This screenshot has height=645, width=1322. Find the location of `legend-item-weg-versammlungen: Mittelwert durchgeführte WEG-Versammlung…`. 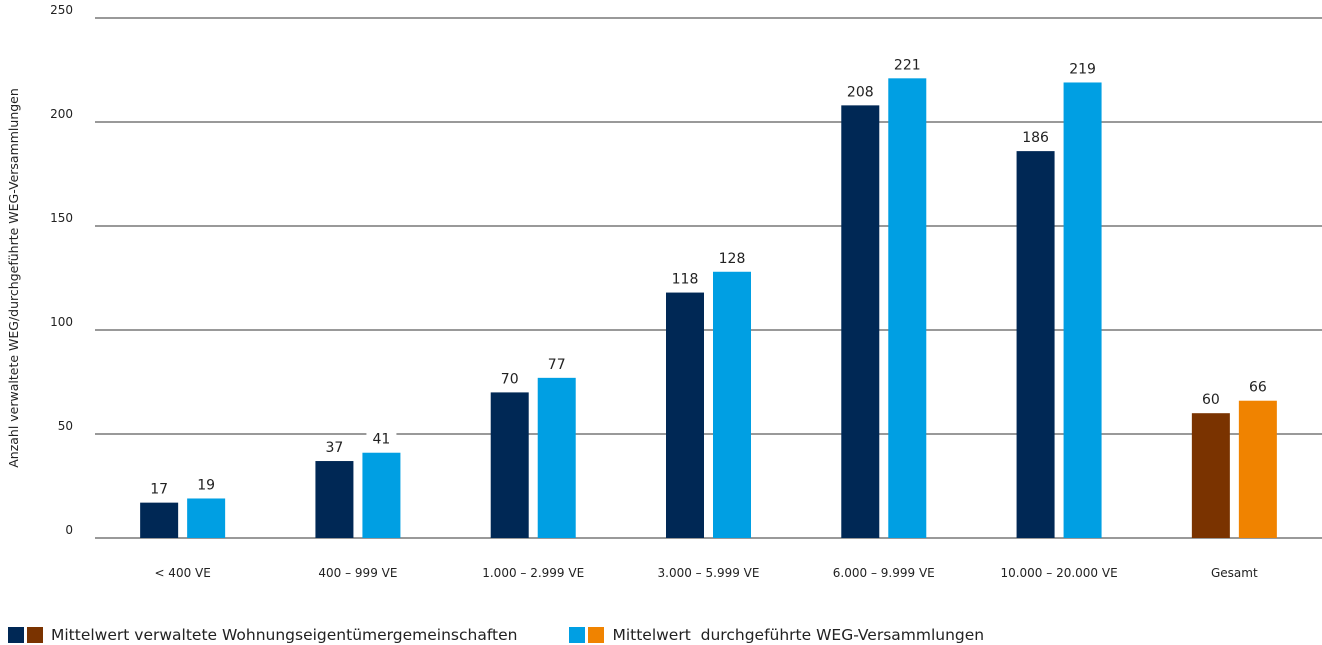

legend-item-weg-versammlungen: Mittelwert durchgeführte WEG-Versammlung… is located at coordinates (776, 635).